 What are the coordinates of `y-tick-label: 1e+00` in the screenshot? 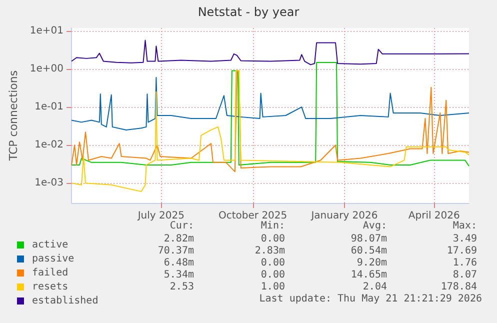 It's located at (47, 69).